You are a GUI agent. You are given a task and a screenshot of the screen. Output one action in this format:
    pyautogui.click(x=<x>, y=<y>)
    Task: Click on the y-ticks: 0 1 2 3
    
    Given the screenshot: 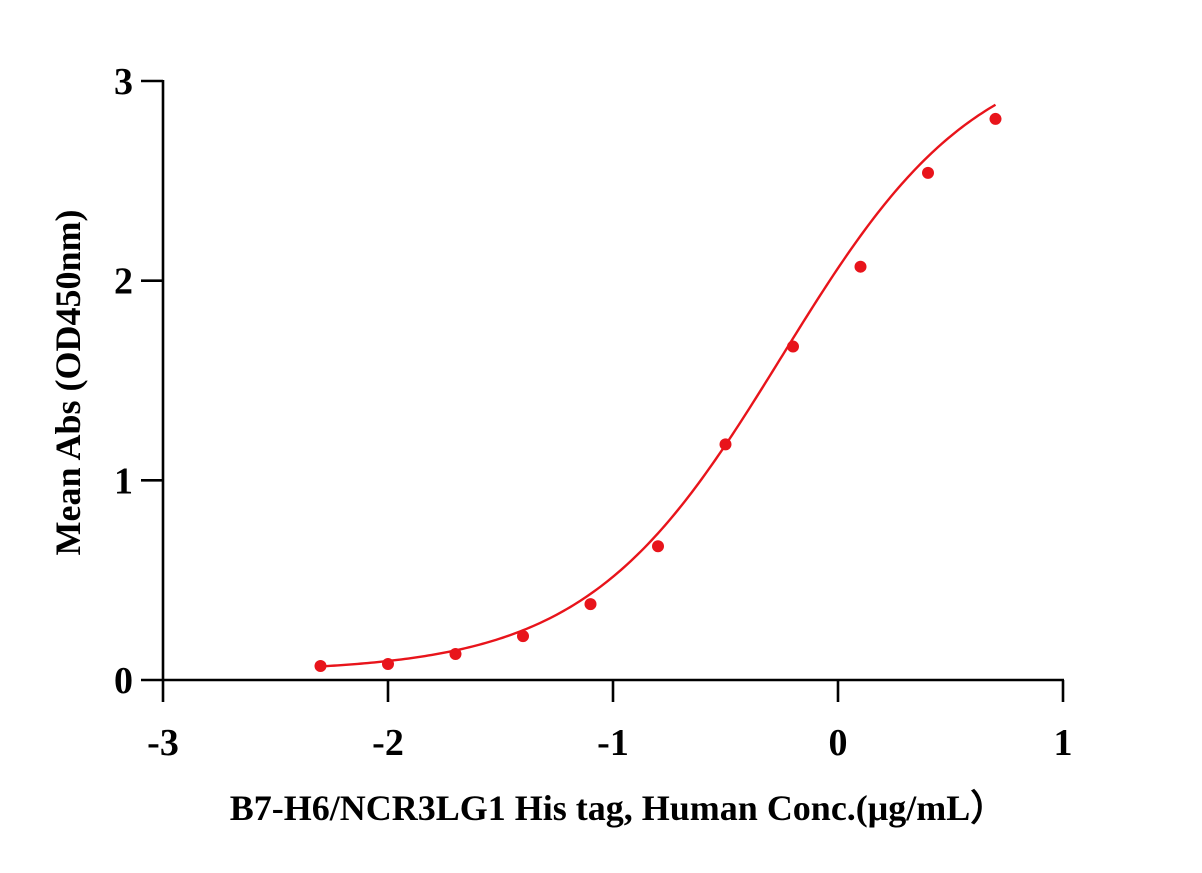 What is the action you would take?
    pyautogui.click(x=138, y=381)
    